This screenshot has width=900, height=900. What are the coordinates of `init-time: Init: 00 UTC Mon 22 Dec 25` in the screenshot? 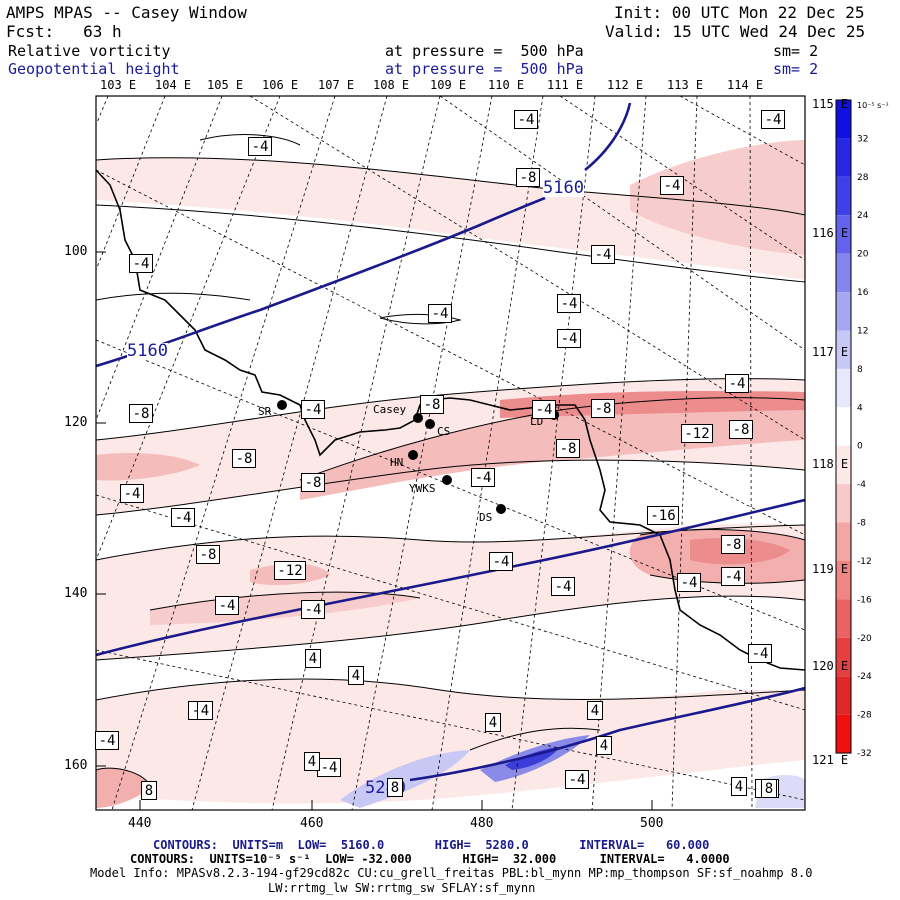 It's located at (739, 12).